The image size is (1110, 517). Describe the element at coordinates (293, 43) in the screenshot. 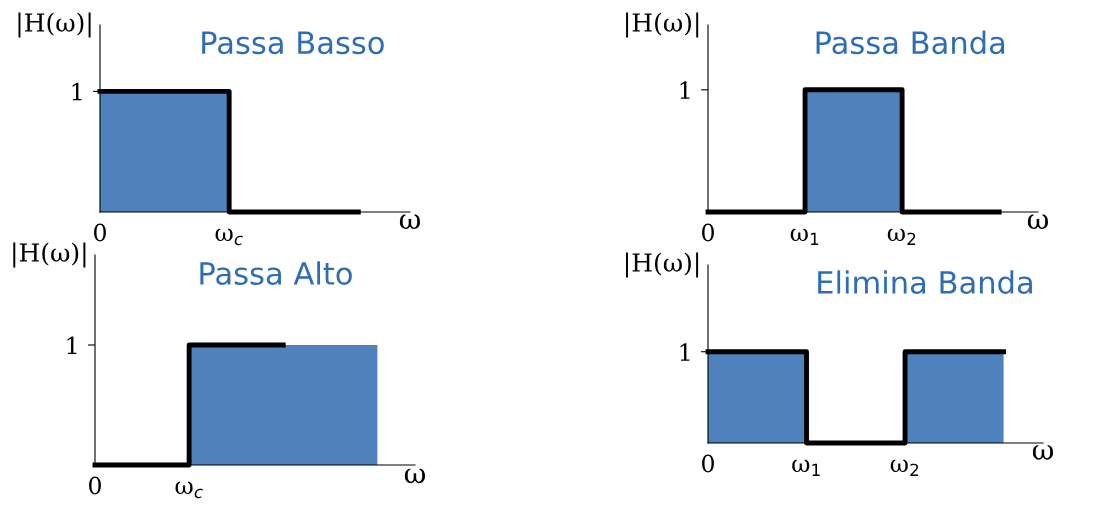

I see `chart-title: Passa Basso` at that location.